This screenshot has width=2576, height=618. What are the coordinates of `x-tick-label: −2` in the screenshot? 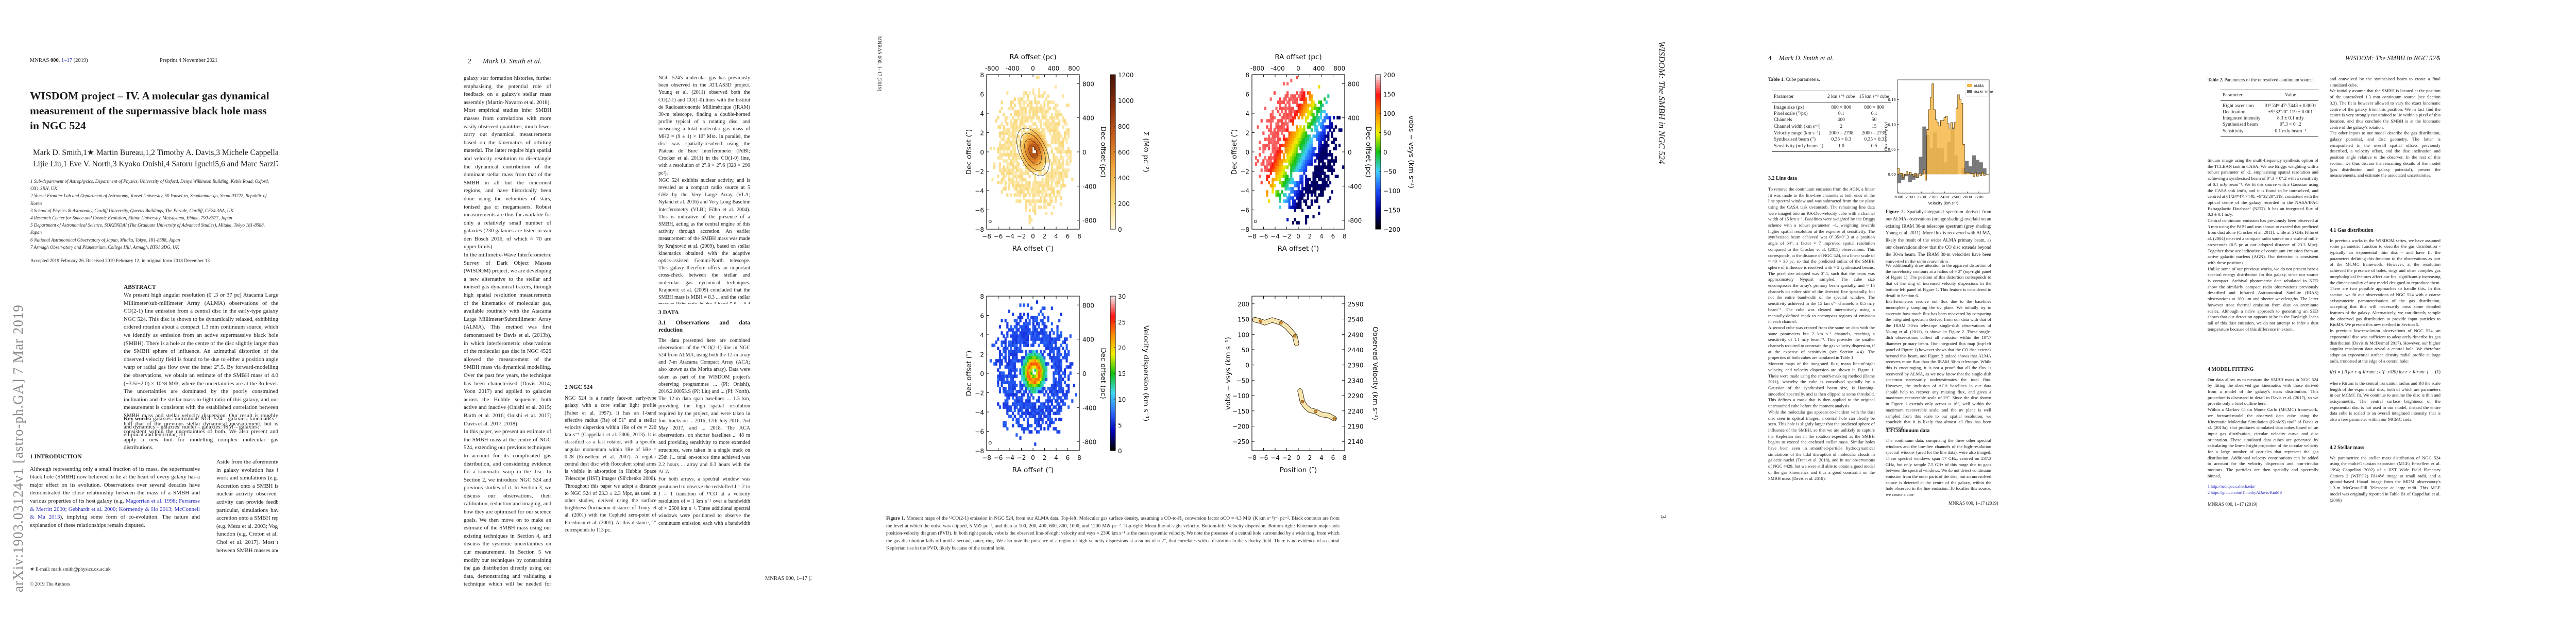 It's located at (1287, 236).